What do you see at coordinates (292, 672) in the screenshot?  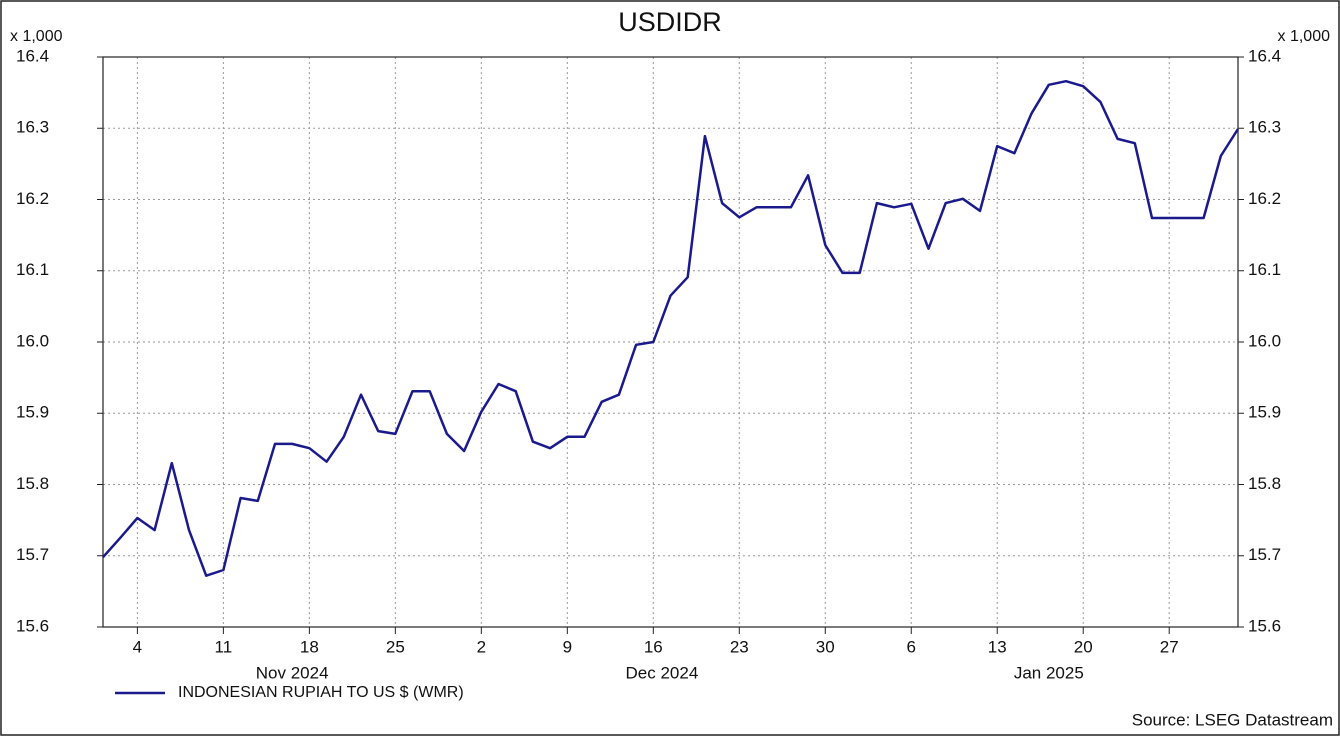 I see `month-label: Nov 2024` at bounding box center [292, 672].